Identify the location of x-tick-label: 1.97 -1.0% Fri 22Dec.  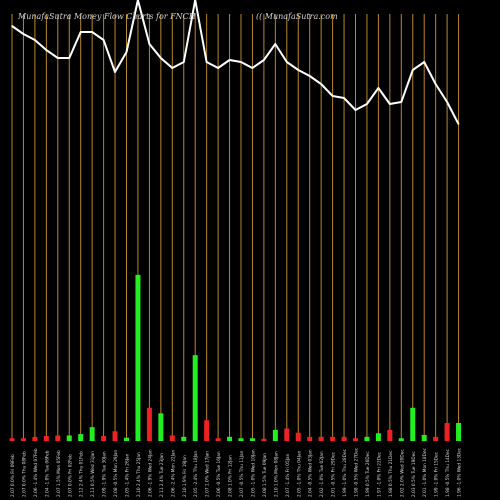
(379, 474).